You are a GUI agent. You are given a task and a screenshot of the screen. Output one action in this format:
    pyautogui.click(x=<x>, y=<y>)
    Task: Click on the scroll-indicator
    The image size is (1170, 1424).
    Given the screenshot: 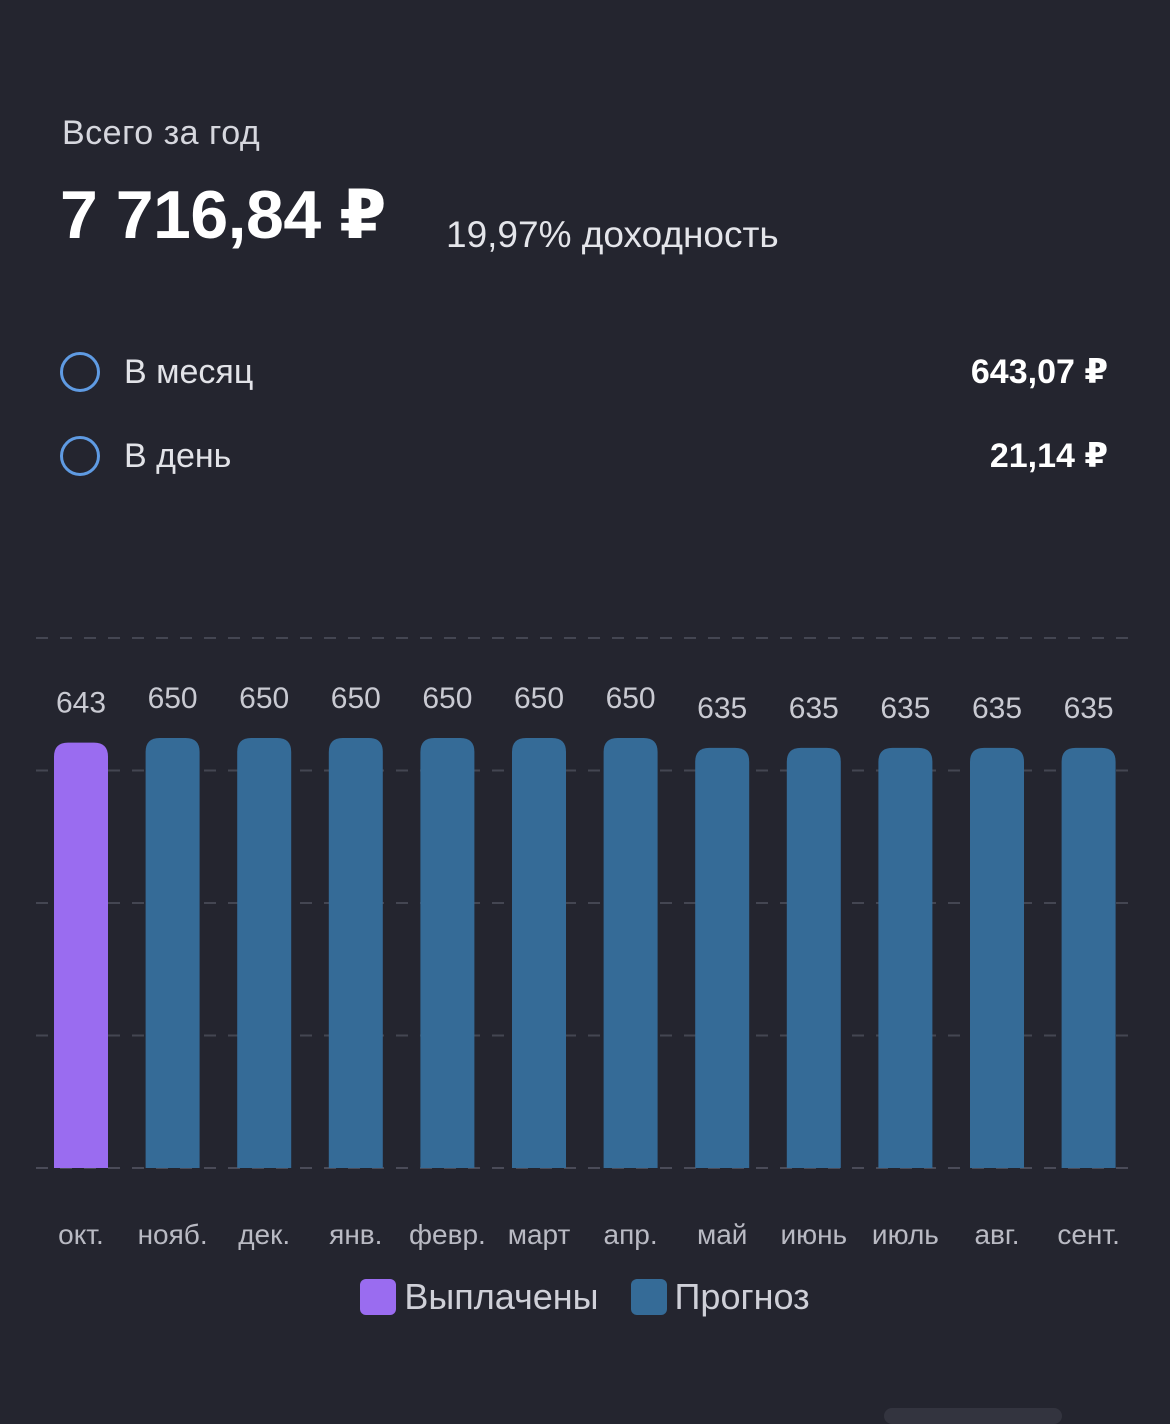 What is the action you would take?
    pyautogui.click(x=973, y=1416)
    